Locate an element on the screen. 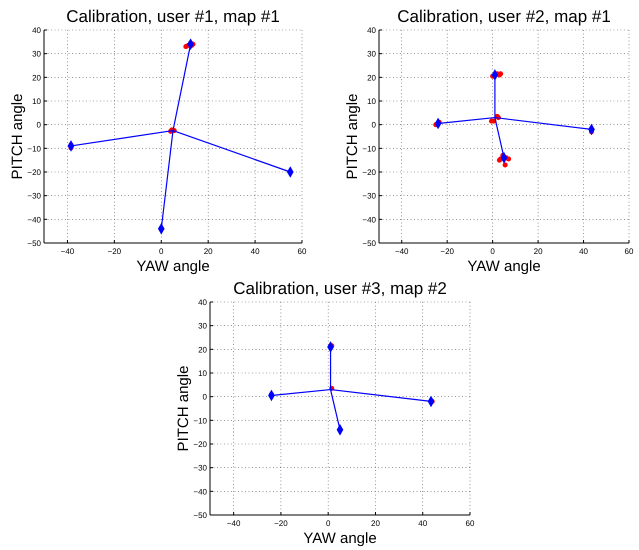 The height and width of the screenshot is (550, 639). point is located at coordinates (505, 165).